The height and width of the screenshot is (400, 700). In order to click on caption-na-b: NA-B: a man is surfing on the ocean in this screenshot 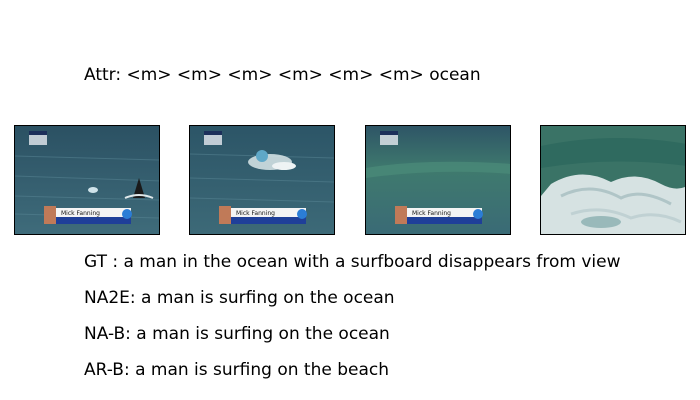, I will do `click(237, 334)`.